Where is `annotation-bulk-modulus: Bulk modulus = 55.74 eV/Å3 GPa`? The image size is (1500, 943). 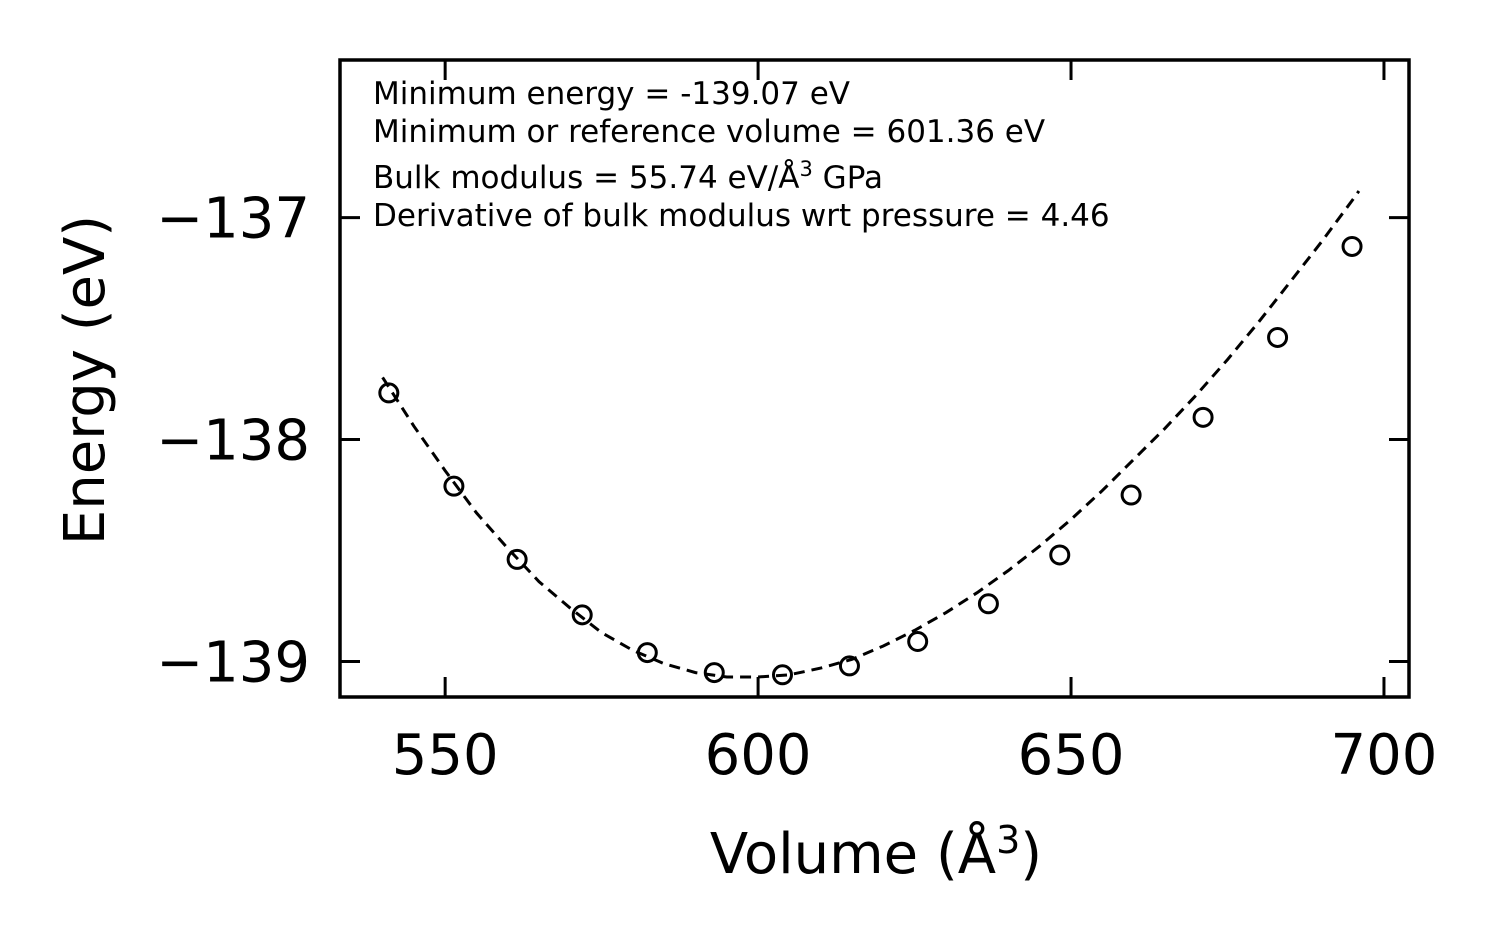
annotation-bulk-modulus: Bulk modulus = 55.74 eV/Å3 GPa is located at coordinates (628, 176).